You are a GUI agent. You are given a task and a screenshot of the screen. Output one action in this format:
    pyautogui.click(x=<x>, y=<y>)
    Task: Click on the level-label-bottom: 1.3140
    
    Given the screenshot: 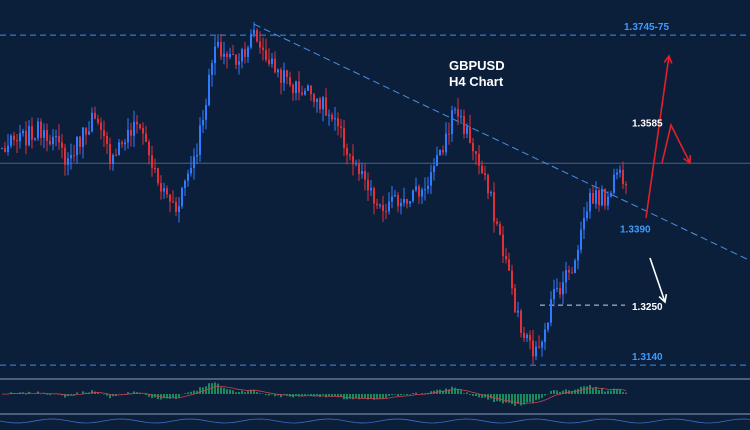 What is the action you would take?
    pyautogui.click(x=647, y=357)
    